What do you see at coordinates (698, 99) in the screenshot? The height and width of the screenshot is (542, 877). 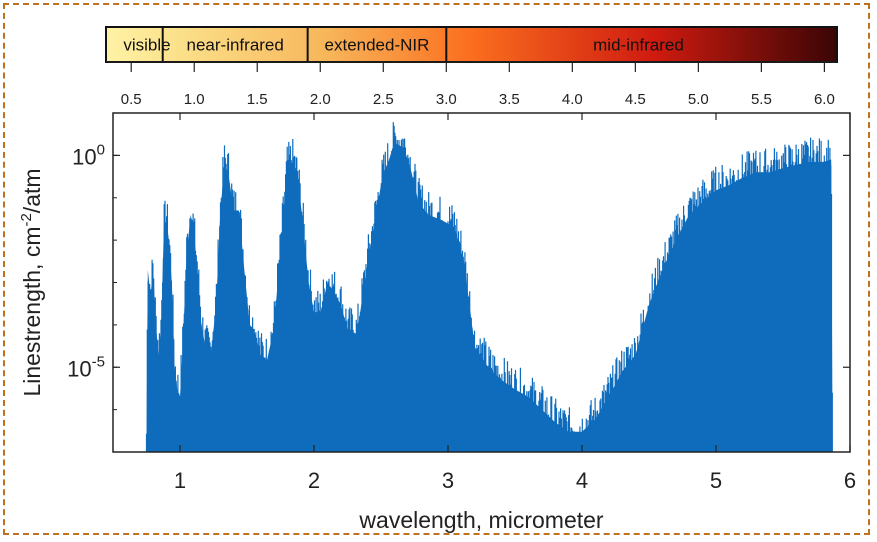 I see `top-axis-tick-label: 5.0` at bounding box center [698, 99].